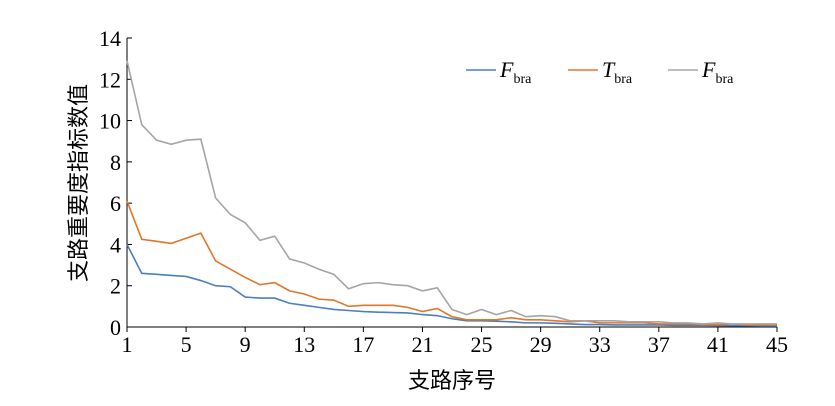 Image resolution: width=835 pixels, height=406 pixels. I want to click on x-tick-label: 13, so click(304, 344).